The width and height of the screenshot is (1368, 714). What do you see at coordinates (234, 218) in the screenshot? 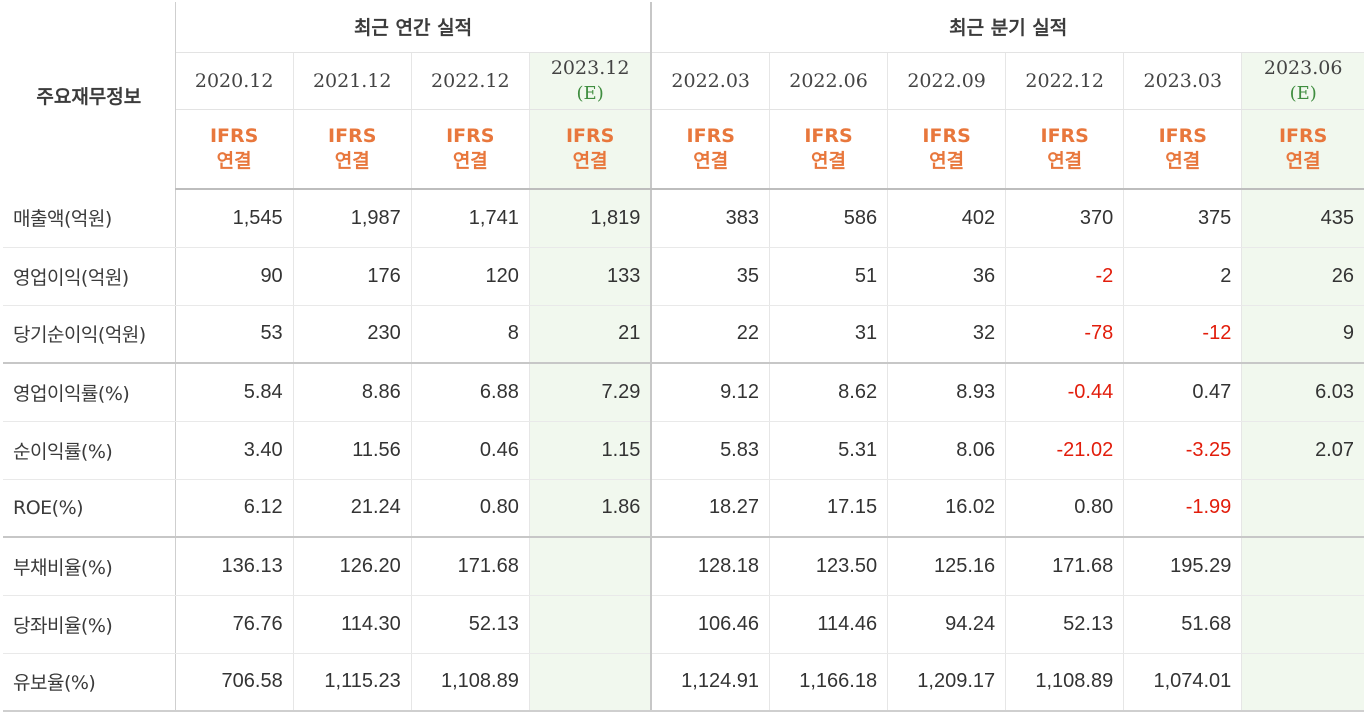
I see `table-cell: 1,545` at bounding box center [234, 218].